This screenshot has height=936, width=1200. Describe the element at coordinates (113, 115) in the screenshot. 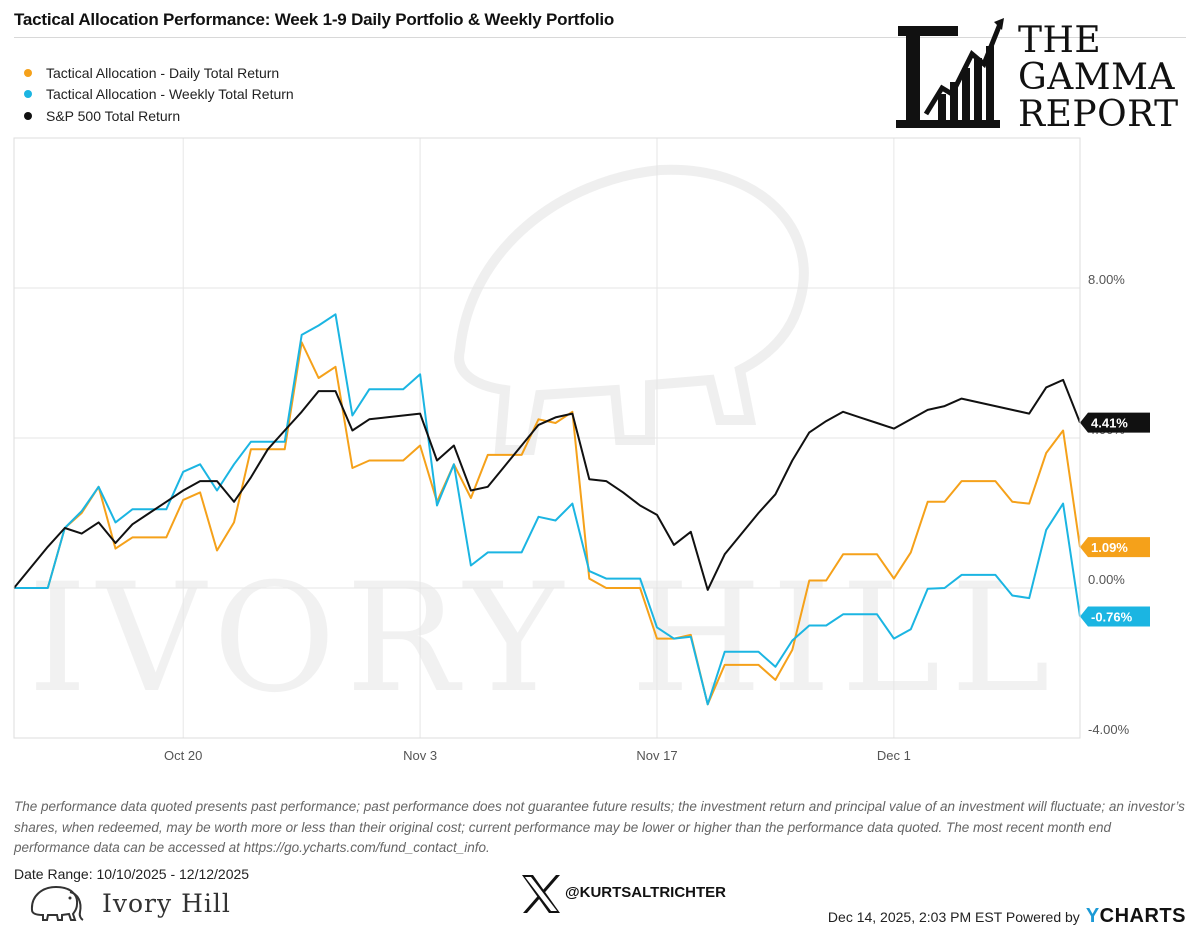

I see `legend-label-sp500: S&P 500 Total Return` at that location.